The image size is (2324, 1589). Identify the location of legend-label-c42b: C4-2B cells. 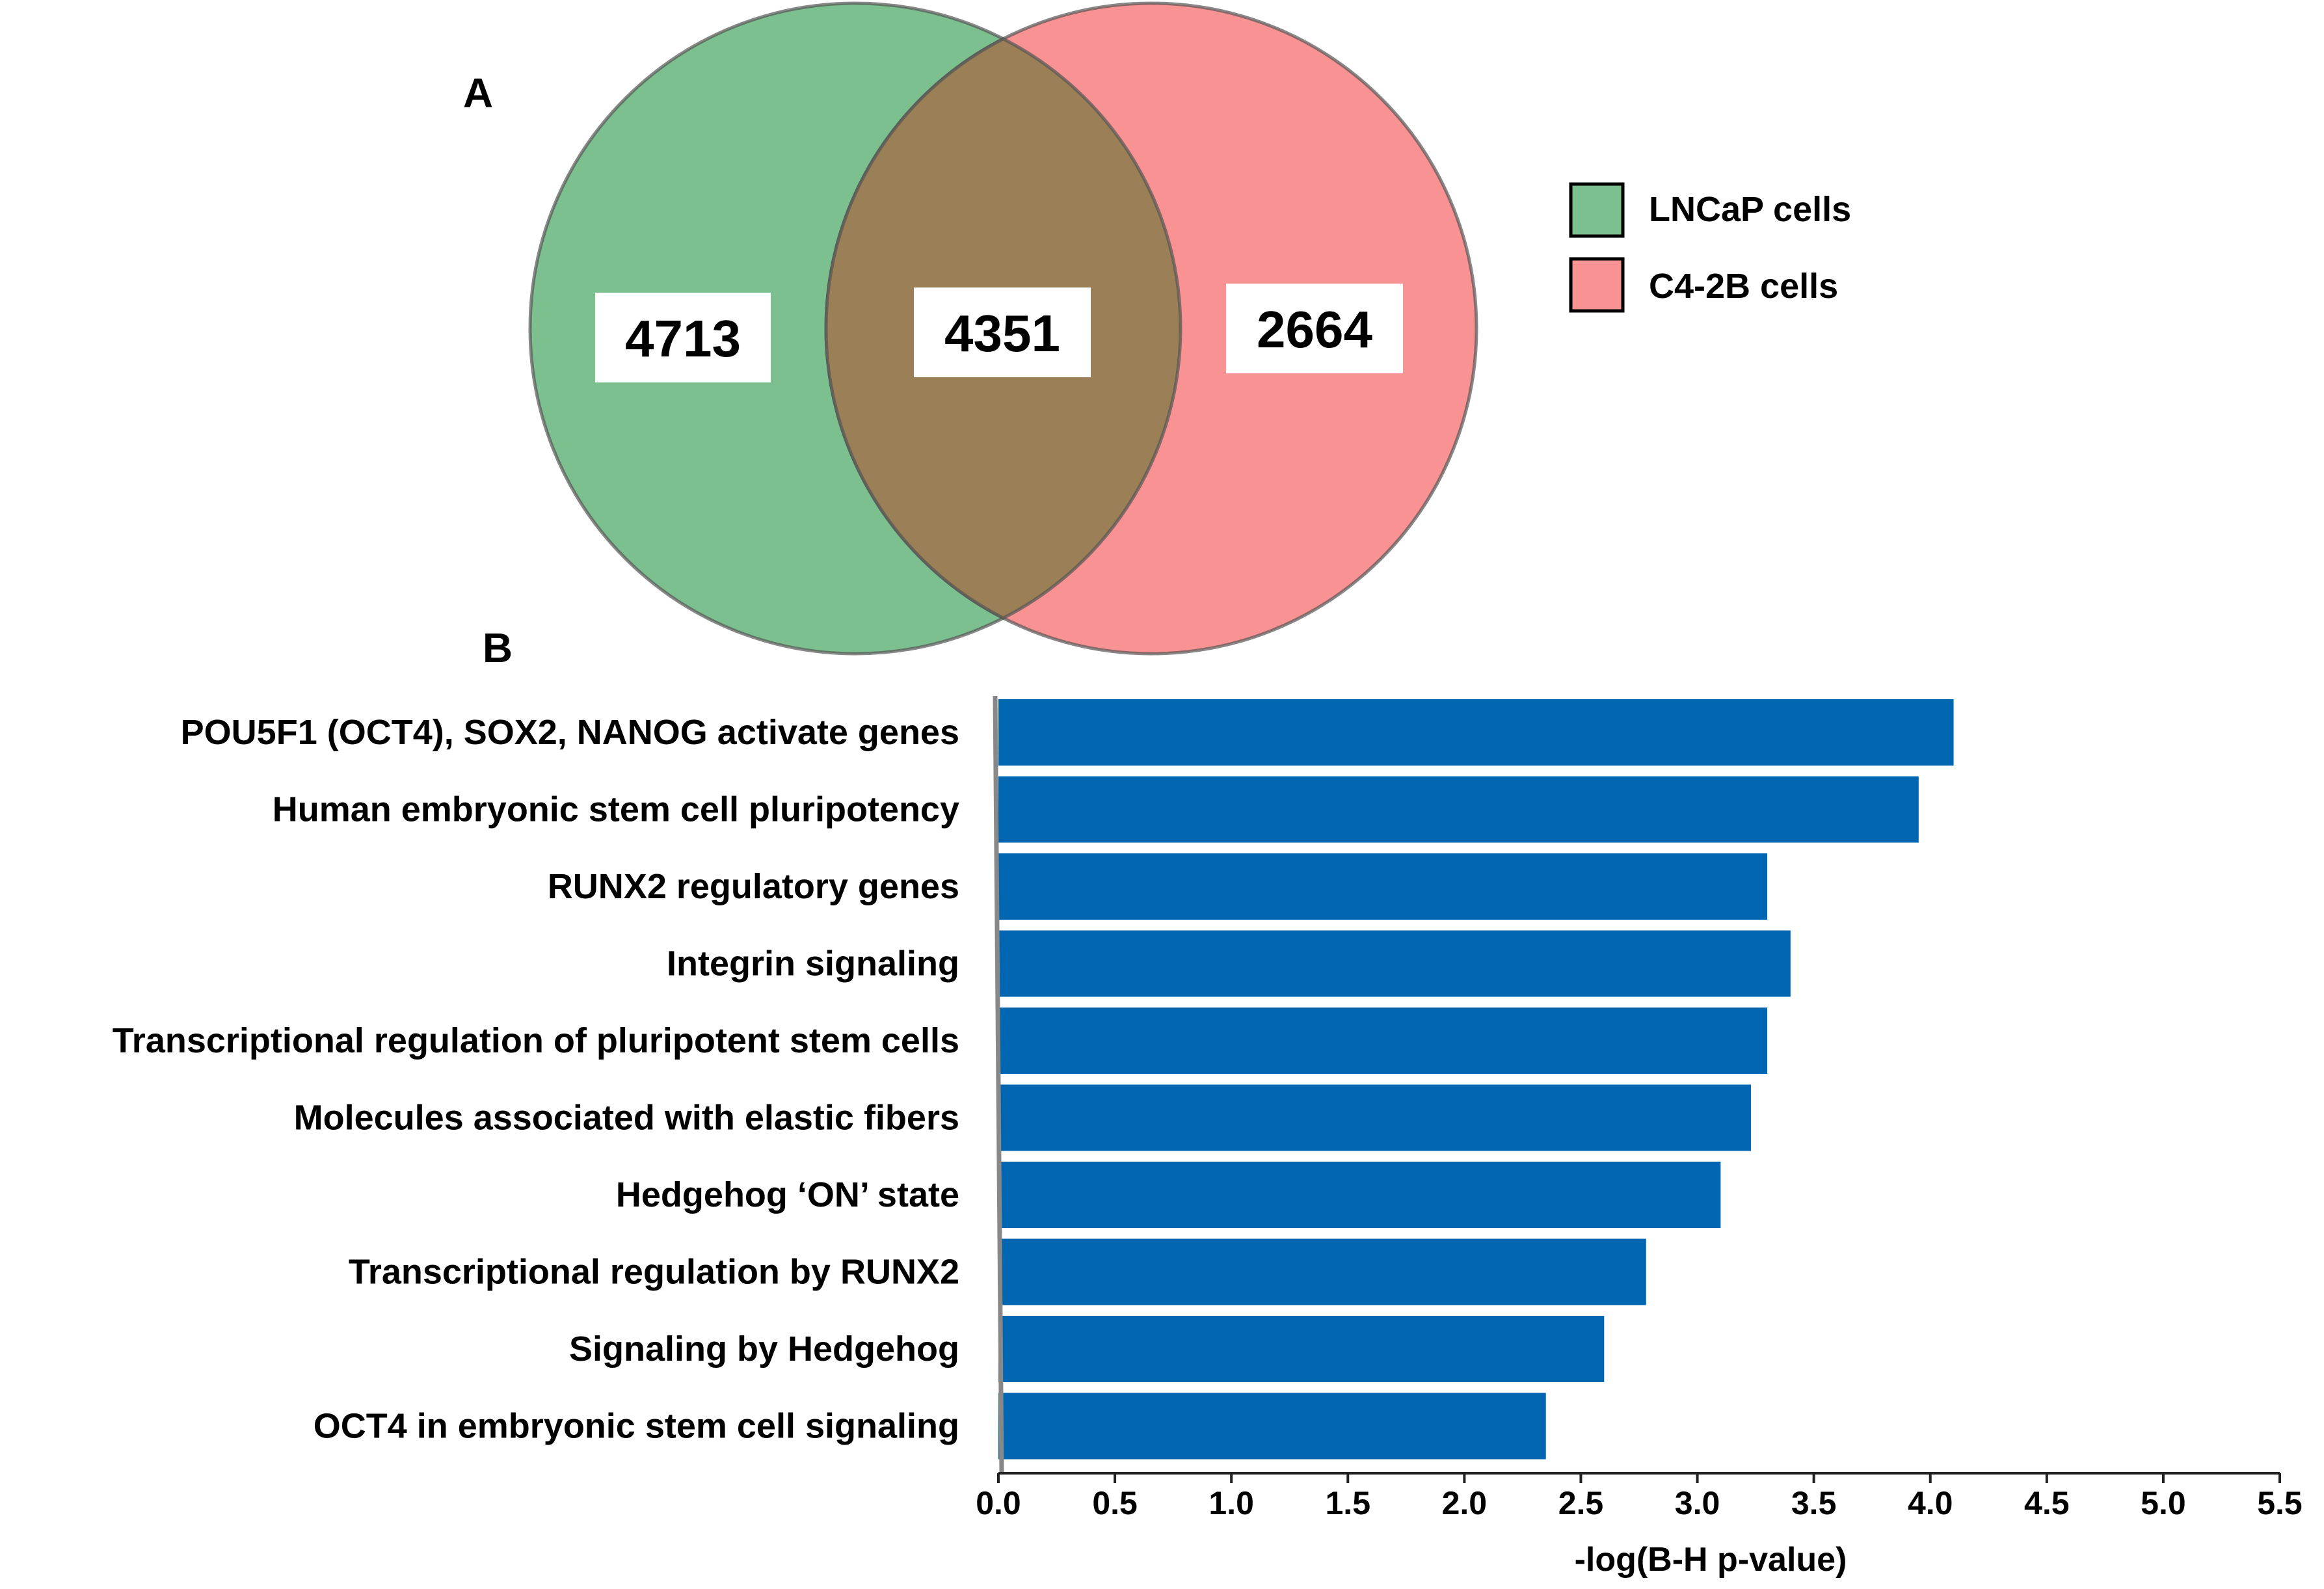
(1743, 286).